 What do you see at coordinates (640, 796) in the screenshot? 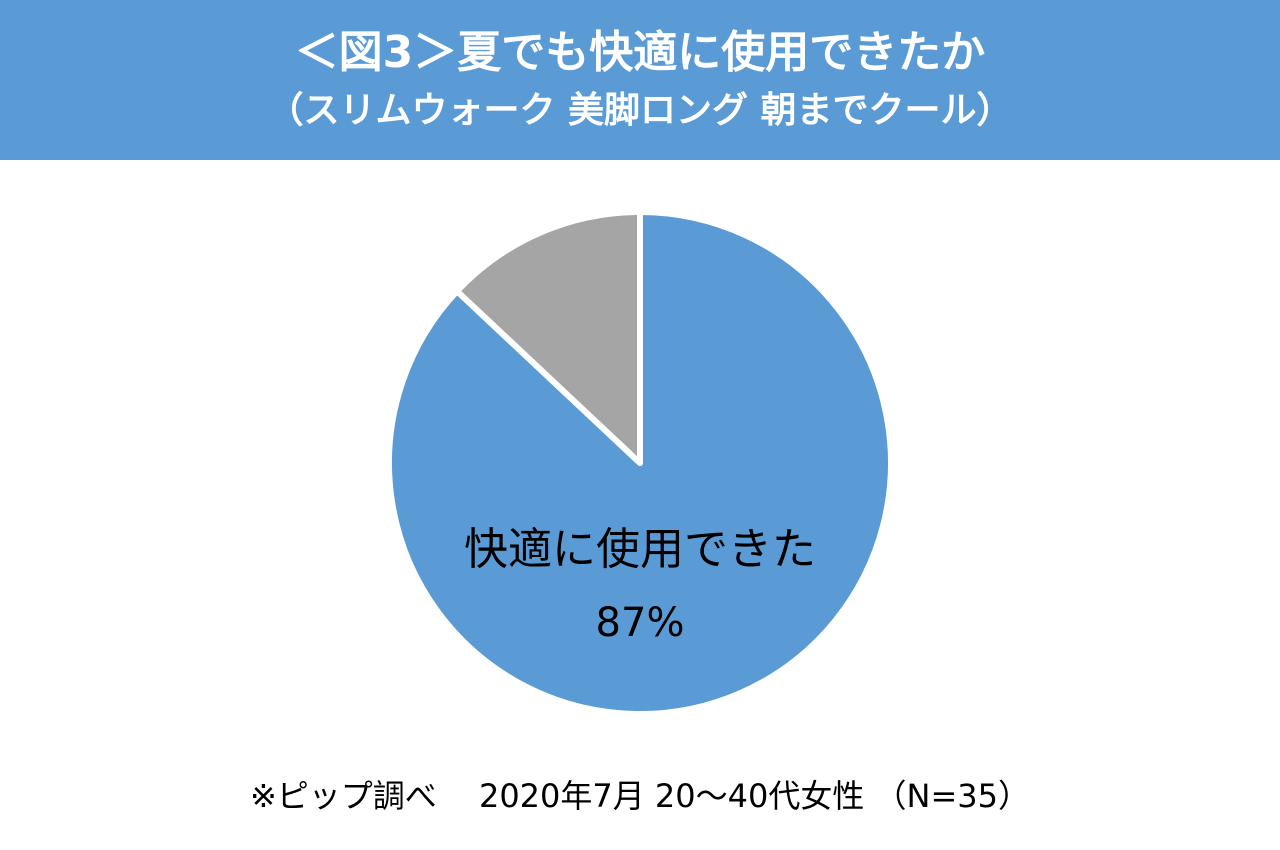
I see `footnote: ※ピップ調べ 2020年7月 20～40代女性 （N=35）` at bounding box center [640, 796].